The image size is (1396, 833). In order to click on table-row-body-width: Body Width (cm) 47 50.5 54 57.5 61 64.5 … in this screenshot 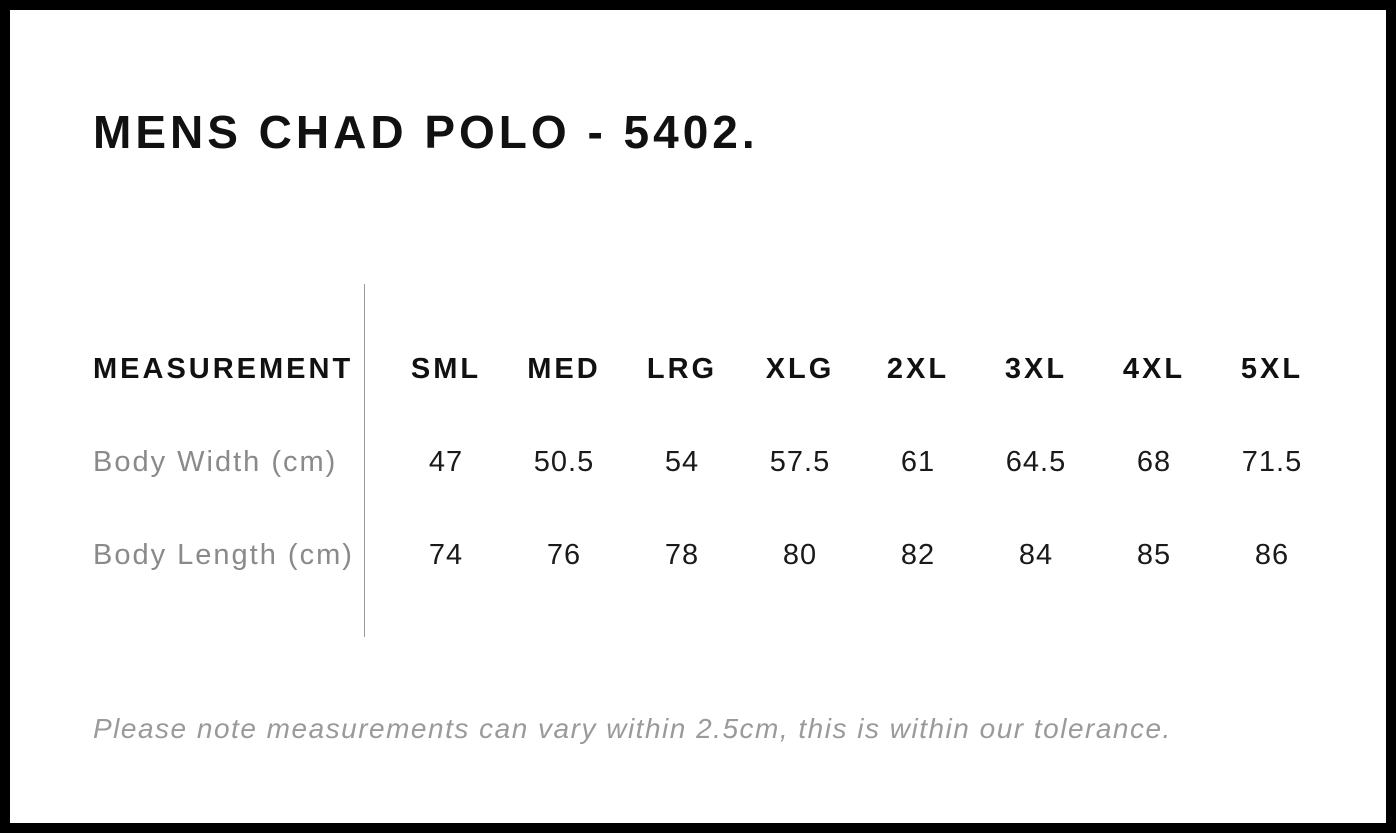, I will do `click(712, 462)`.